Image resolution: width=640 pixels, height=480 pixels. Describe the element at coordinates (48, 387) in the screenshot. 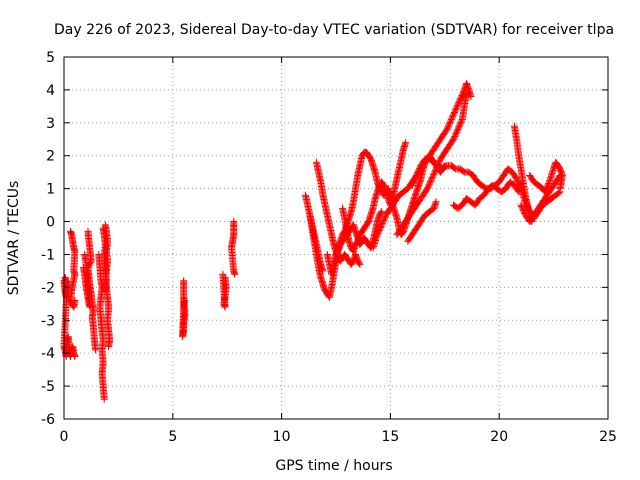

I see `y-tick-label: -5` at that location.